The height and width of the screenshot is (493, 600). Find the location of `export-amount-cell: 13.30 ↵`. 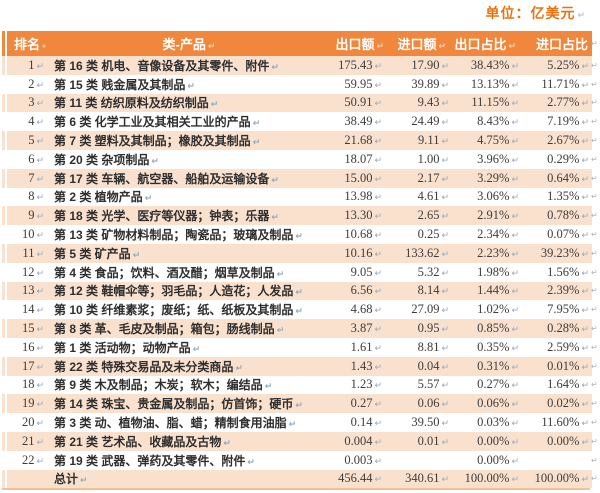

export-amount-cell: 13.30 ↵ is located at coordinates (360, 215).